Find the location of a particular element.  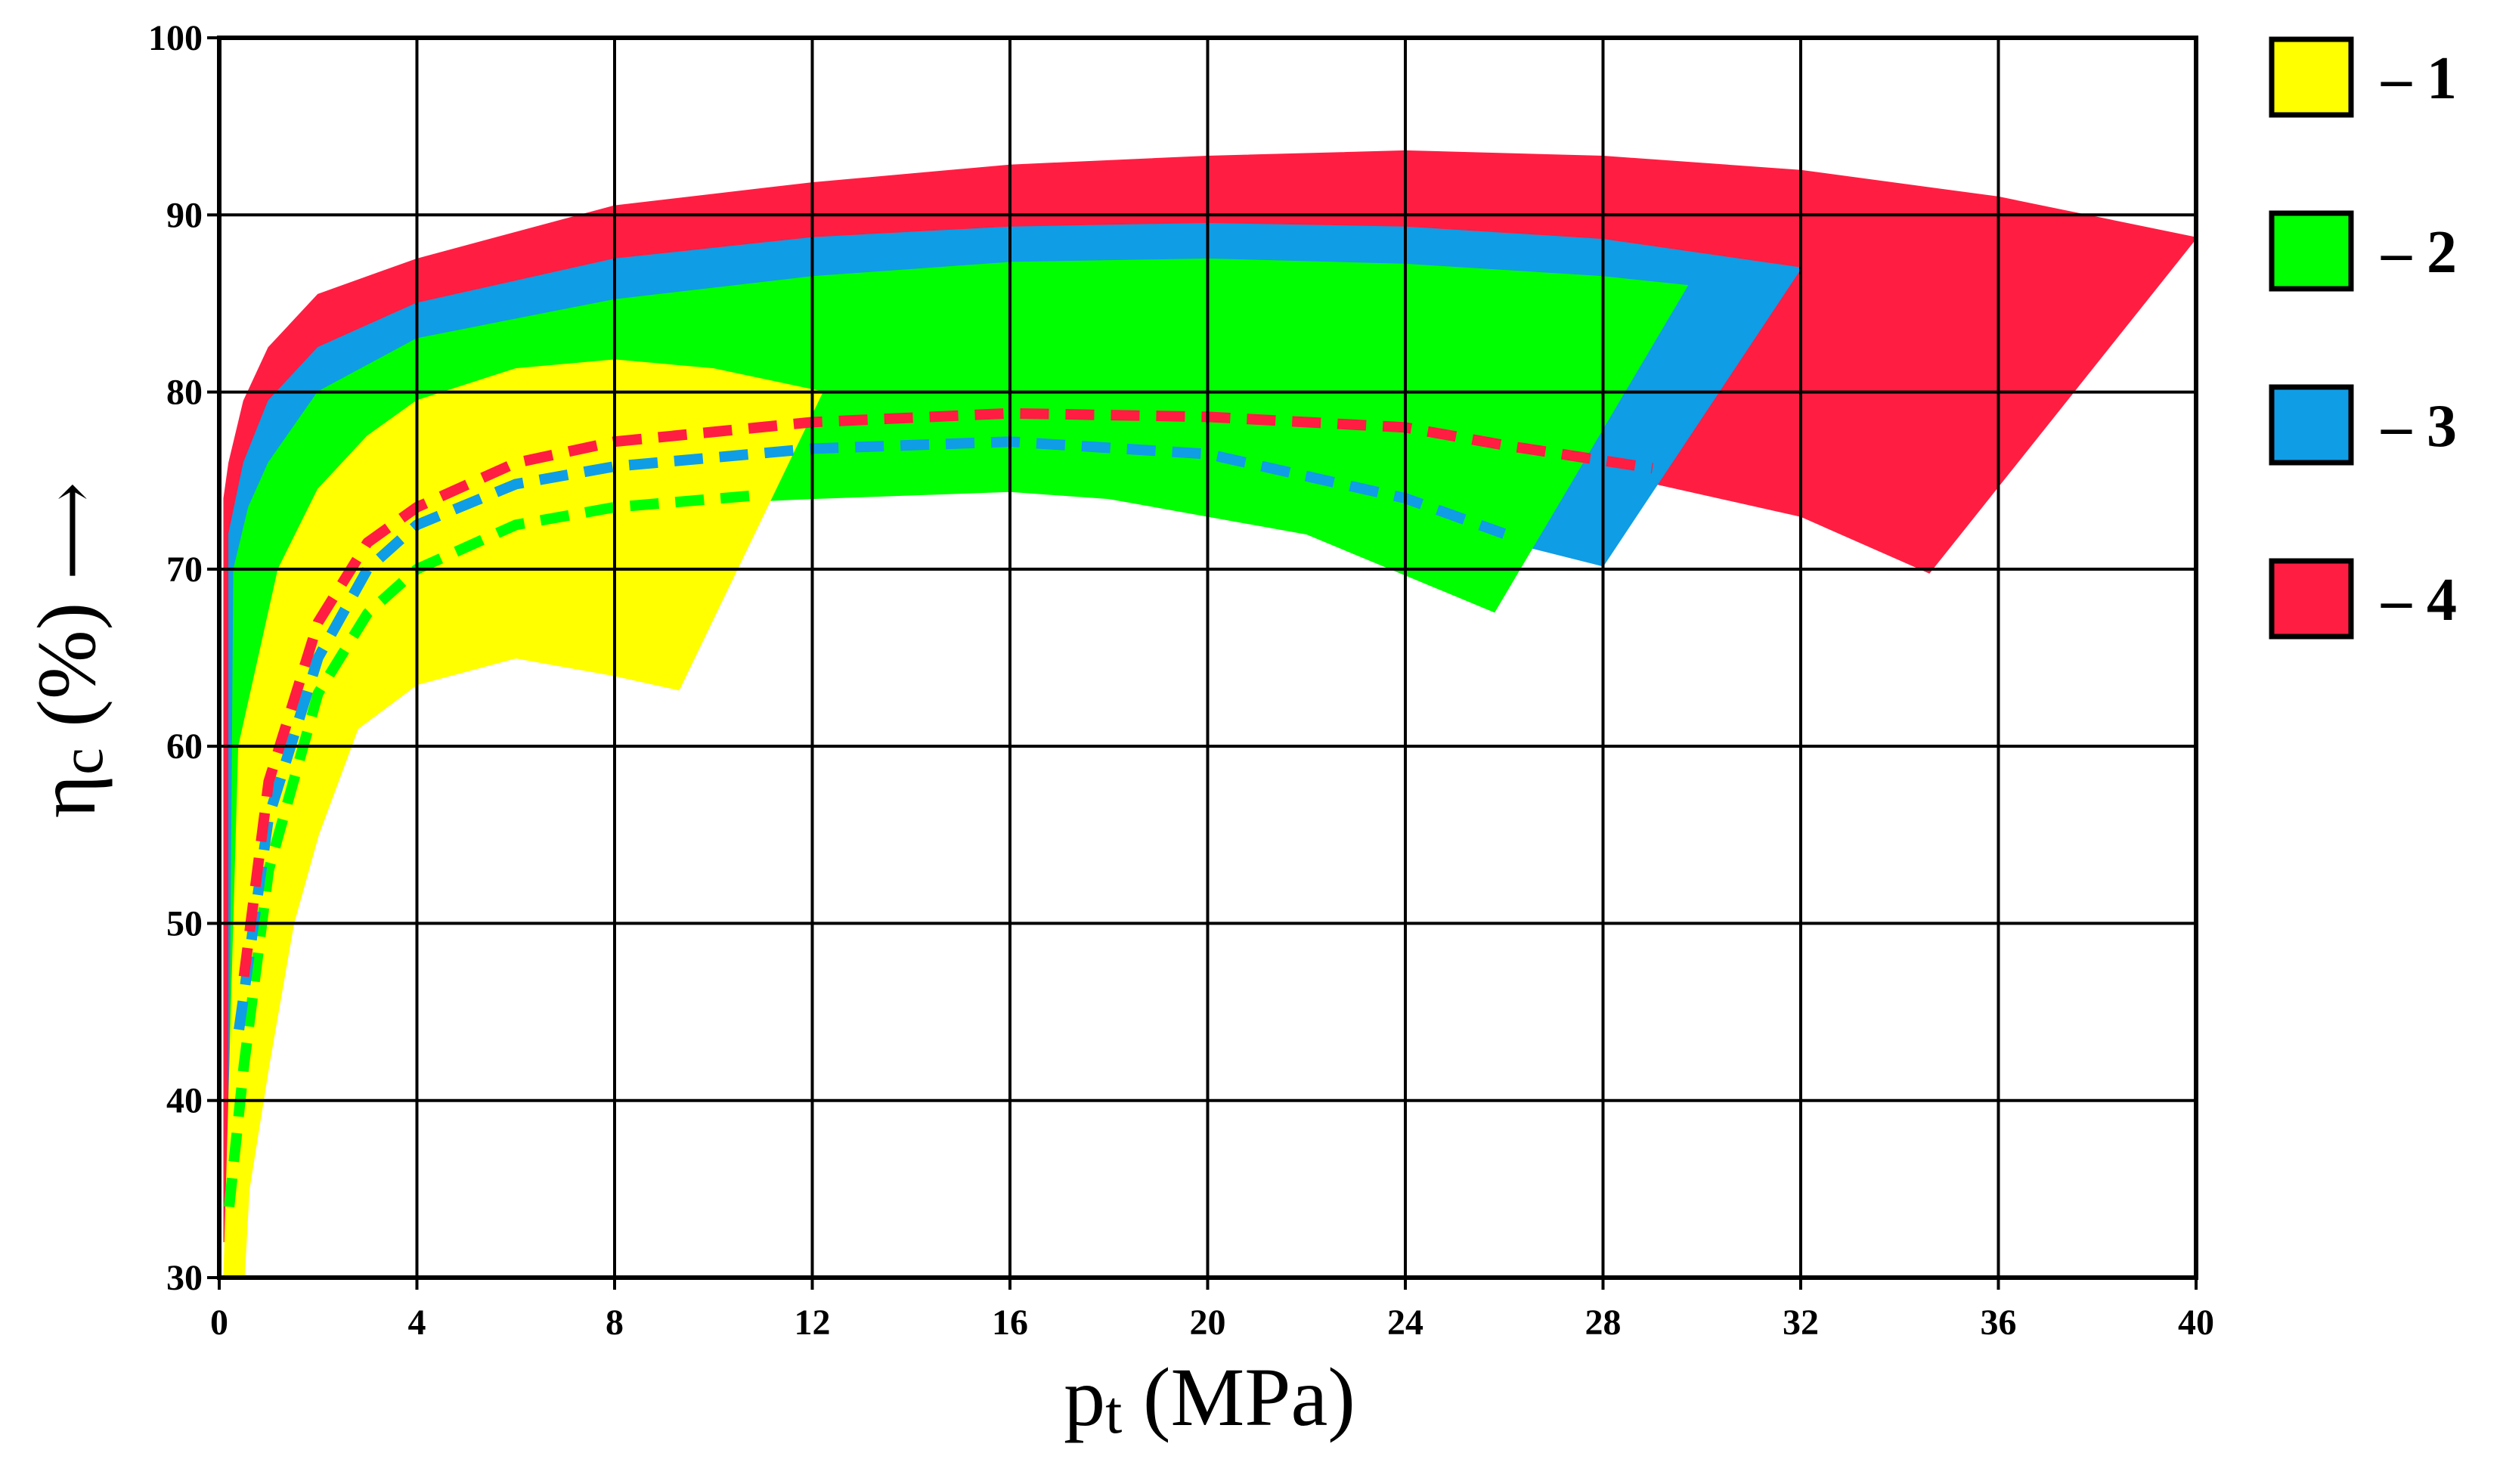

y-tick-label-30: 30 is located at coordinates (184, 1278).